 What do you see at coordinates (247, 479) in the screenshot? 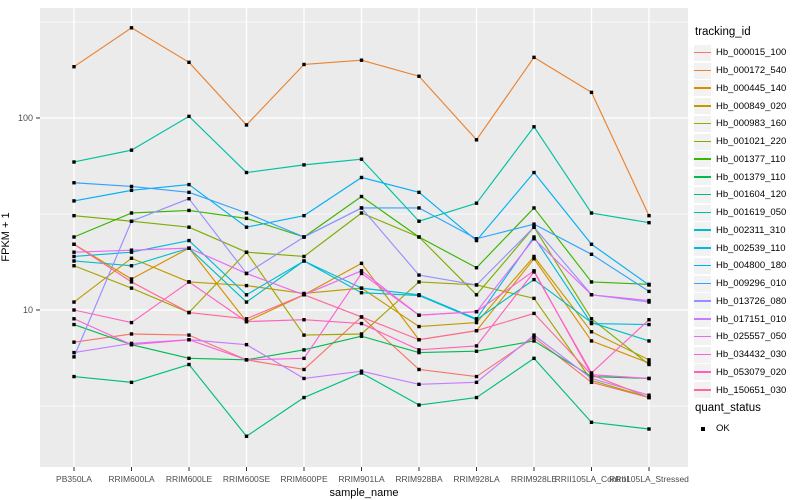
I see `x-tick-label: RRIM600SE` at bounding box center [247, 479].